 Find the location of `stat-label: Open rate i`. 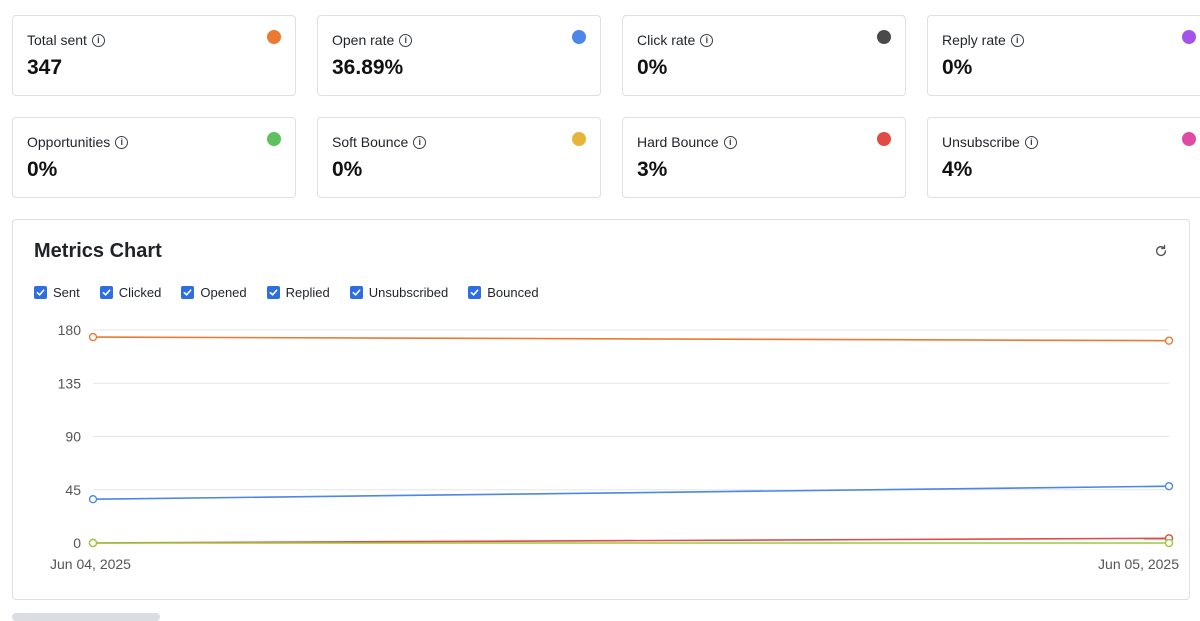

stat-label: Open rate i is located at coordinates (372, 40).